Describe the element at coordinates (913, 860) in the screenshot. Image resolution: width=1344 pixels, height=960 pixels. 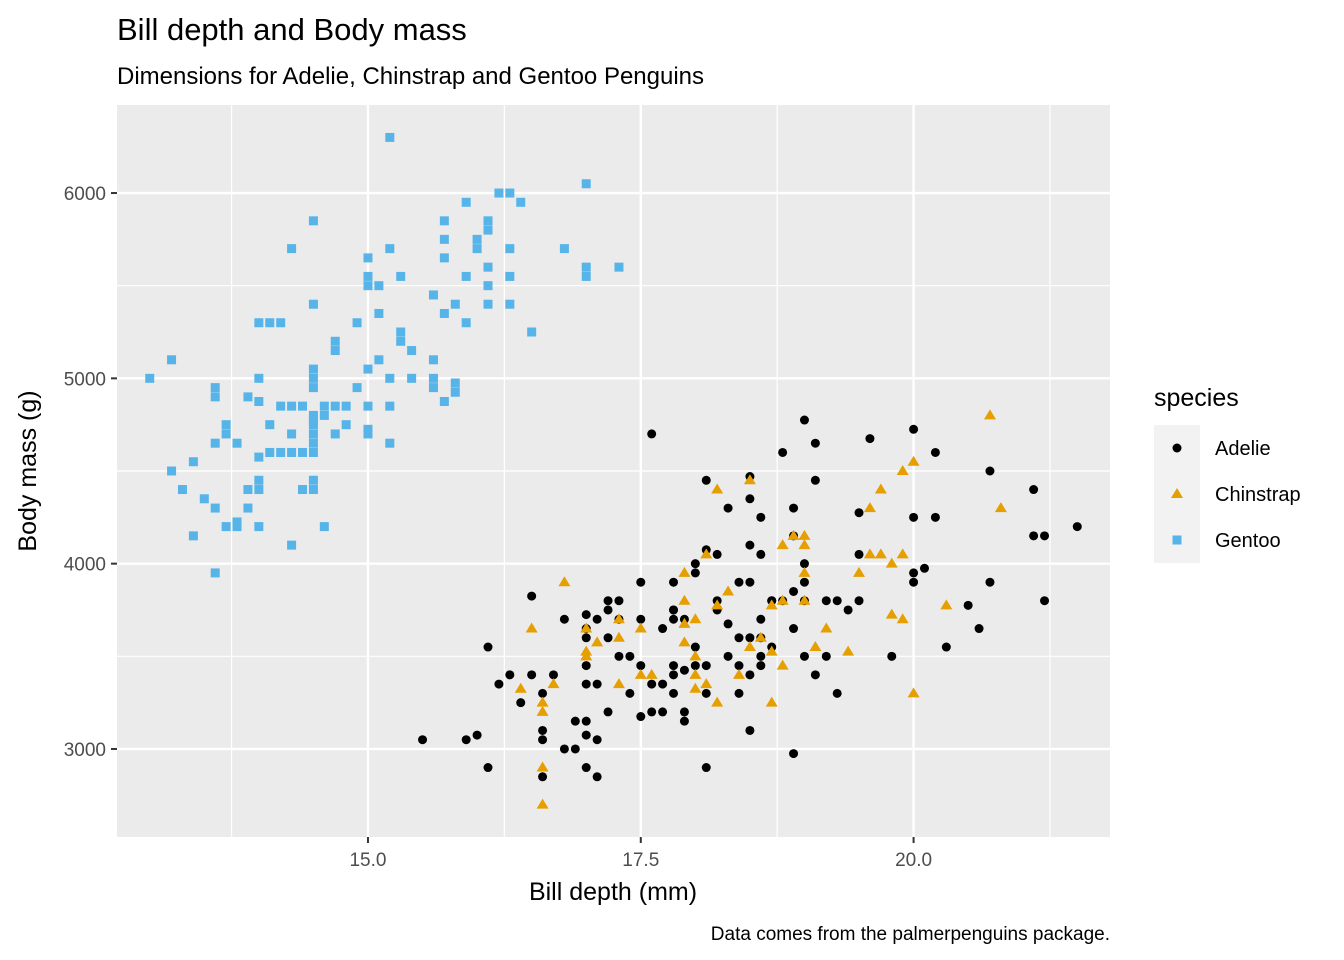
I see `x-tick-label: 20.0` at that location.